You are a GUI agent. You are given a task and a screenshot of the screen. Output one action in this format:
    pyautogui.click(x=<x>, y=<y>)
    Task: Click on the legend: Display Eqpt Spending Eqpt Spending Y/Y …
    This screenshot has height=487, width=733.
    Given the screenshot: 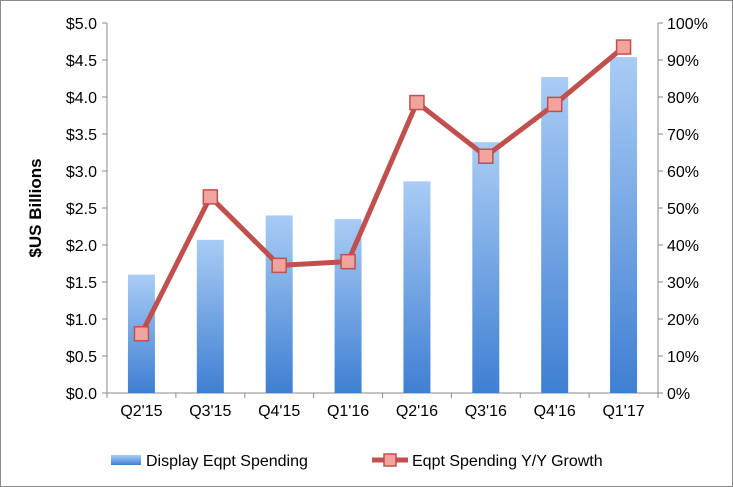 What is the action you would take?
    pyautogui.click(x=357, y=461)
    